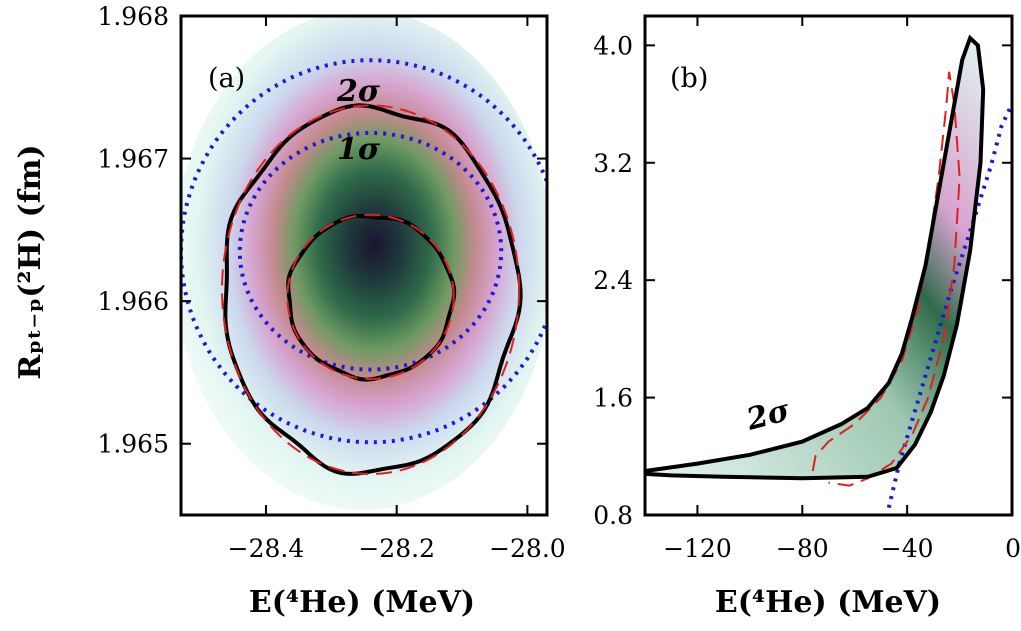 The width and height of the screenshot is (1021, 631). Describe the element at coordinates (1013, 548) in the screenshot. I see `x-tick-label: 0` at that location.